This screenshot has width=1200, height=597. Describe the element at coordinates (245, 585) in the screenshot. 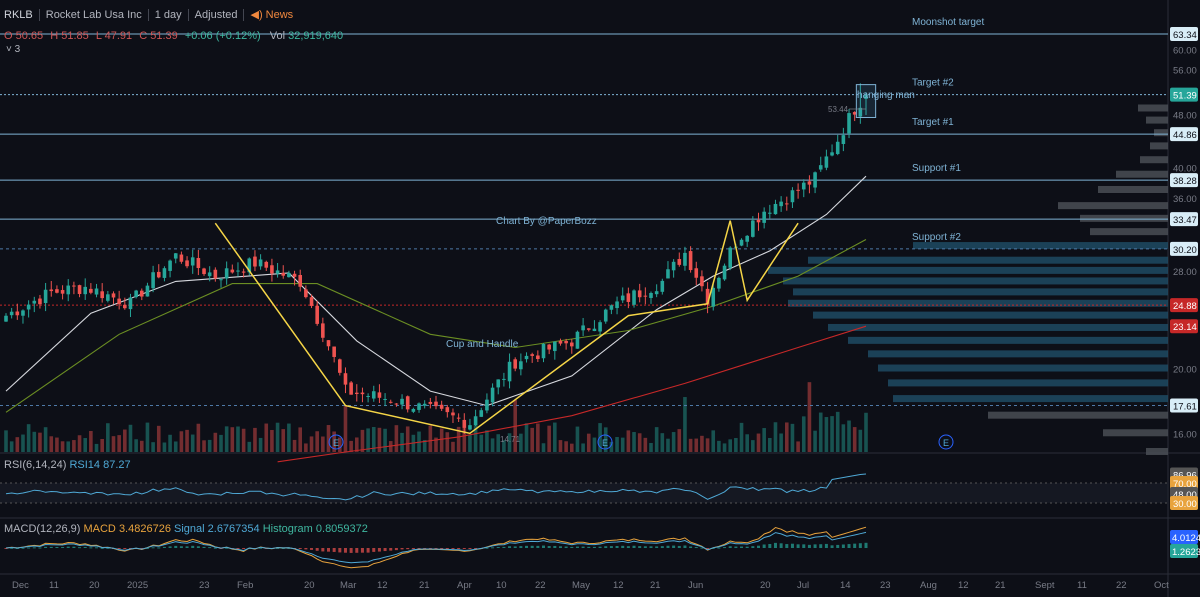

I see `x-axis-tick-label: Feb` at that location.